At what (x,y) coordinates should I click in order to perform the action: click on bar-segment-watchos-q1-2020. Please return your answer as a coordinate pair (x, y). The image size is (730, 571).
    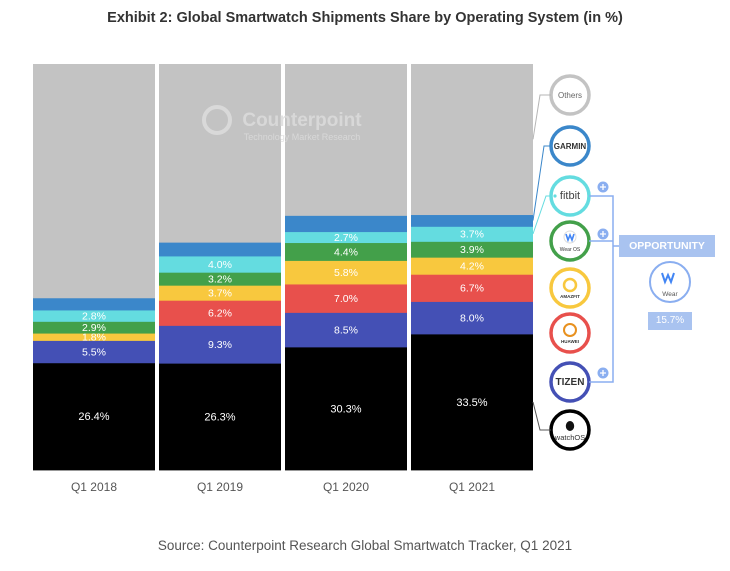
    Looking at the image, I should click on (346, 408).